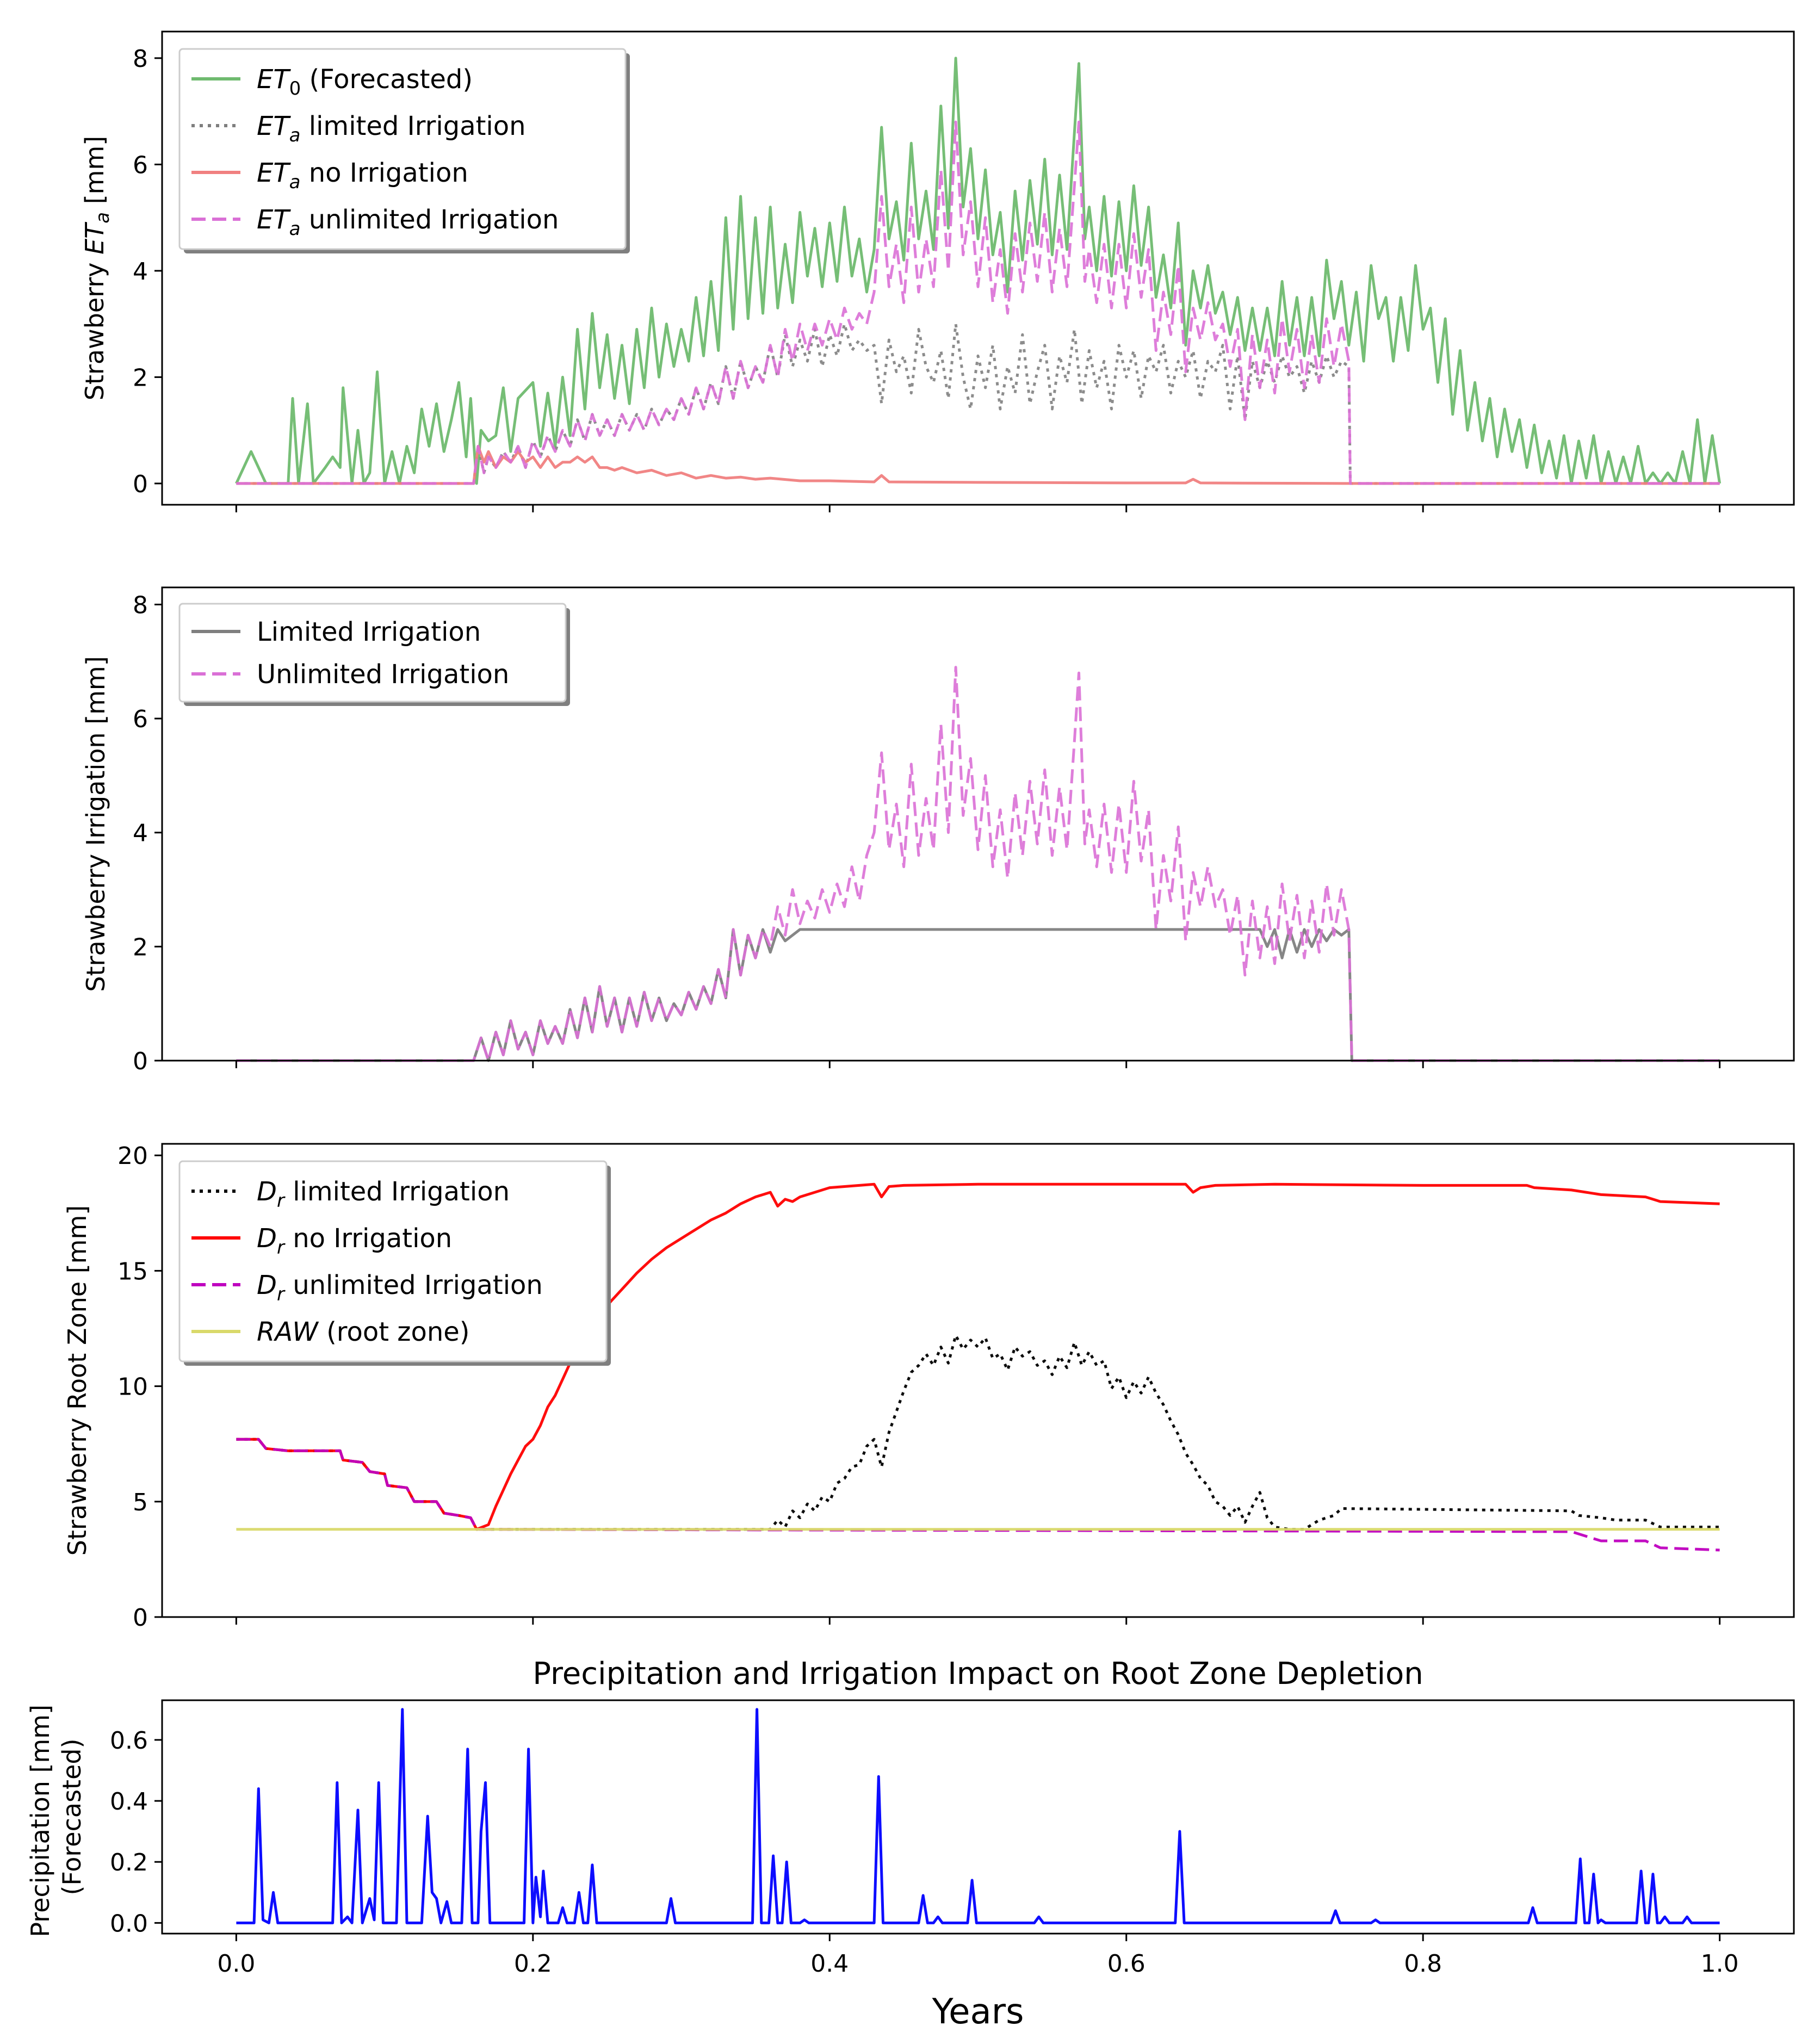  What do you see at coordinates (394, 1332) in the screenshot?
I see `legend-suffix: (root zone)` at bounding box center [394, 1332].